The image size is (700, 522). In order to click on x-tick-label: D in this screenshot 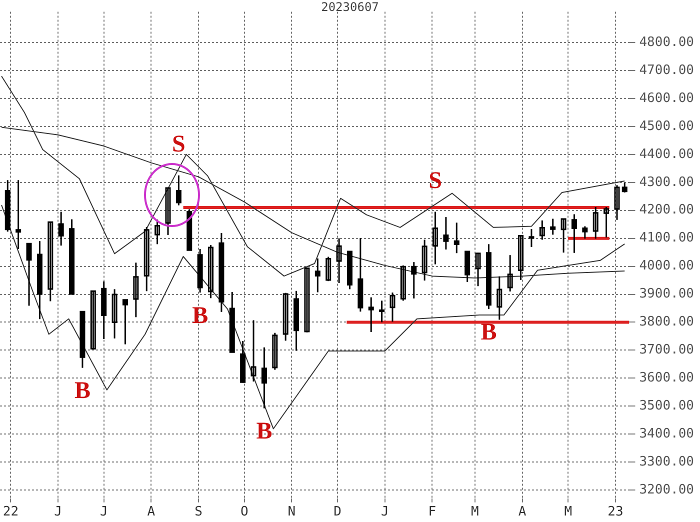, I will do `click(338, 512)`.